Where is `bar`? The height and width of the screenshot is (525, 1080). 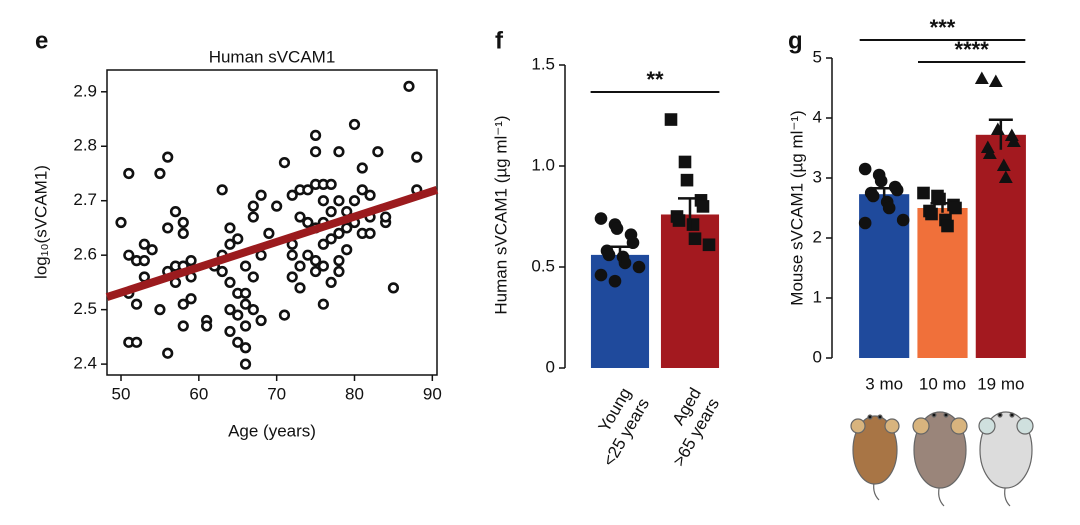
bar is located at coordinates (942, 283).